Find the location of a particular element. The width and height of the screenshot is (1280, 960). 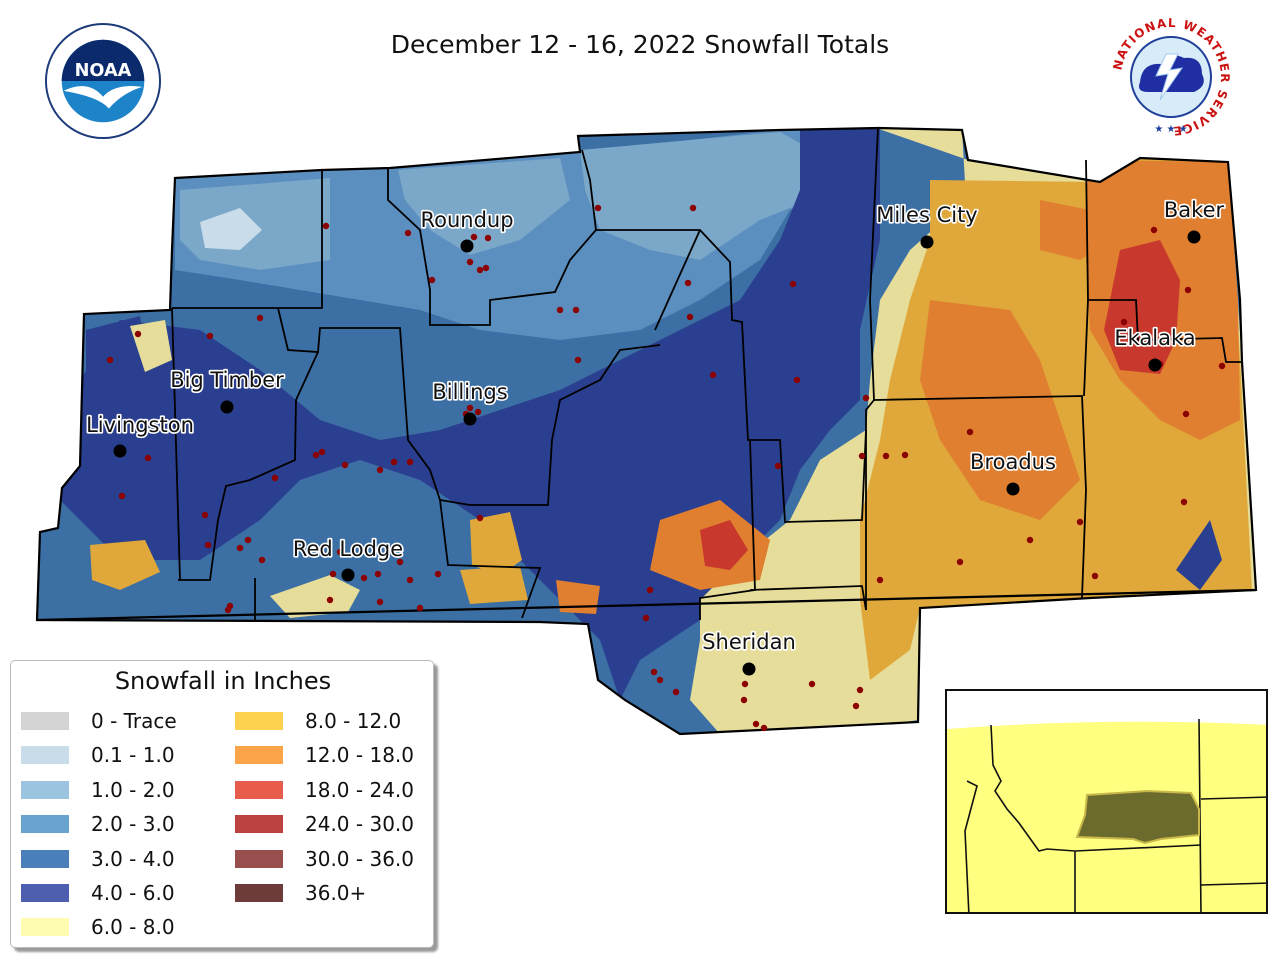

city-marker-billings is located at coordinates (470, 419).